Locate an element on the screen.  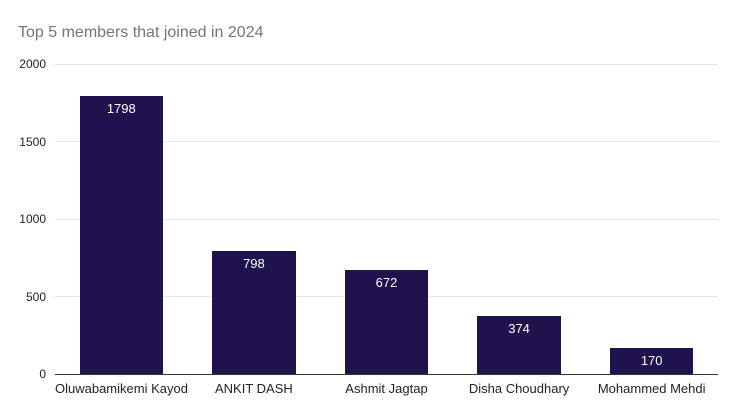
bar-slot: 374 is located at coordinates (519, 219).